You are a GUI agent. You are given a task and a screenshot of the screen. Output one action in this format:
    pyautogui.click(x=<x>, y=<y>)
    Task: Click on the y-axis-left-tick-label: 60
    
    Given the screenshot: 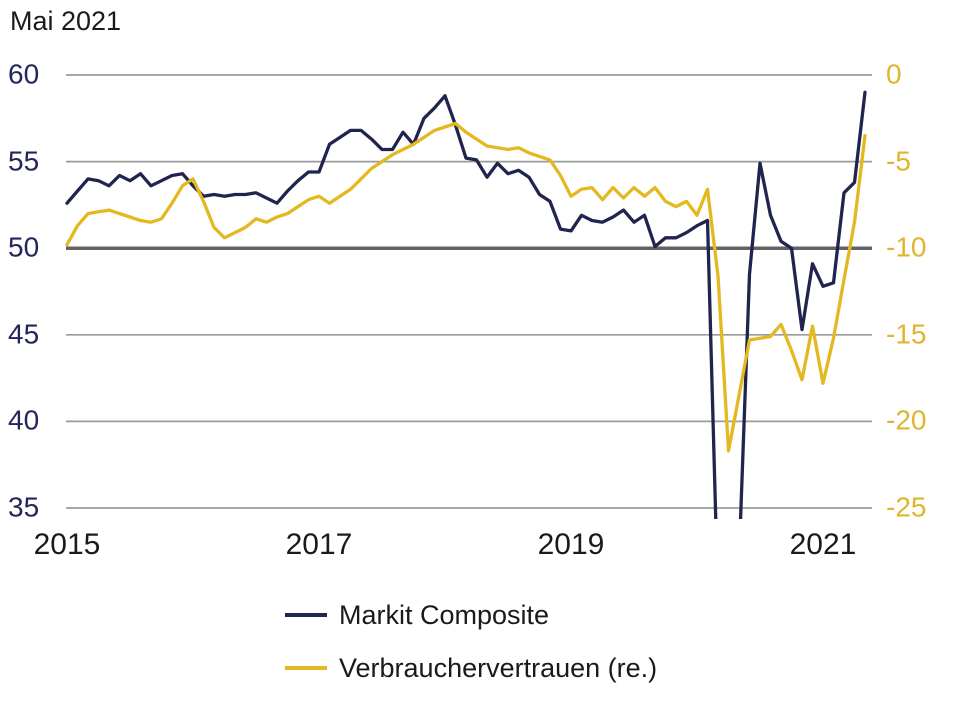 What is the action you would take?
    pyautogui.click(x=24, y=74)
    